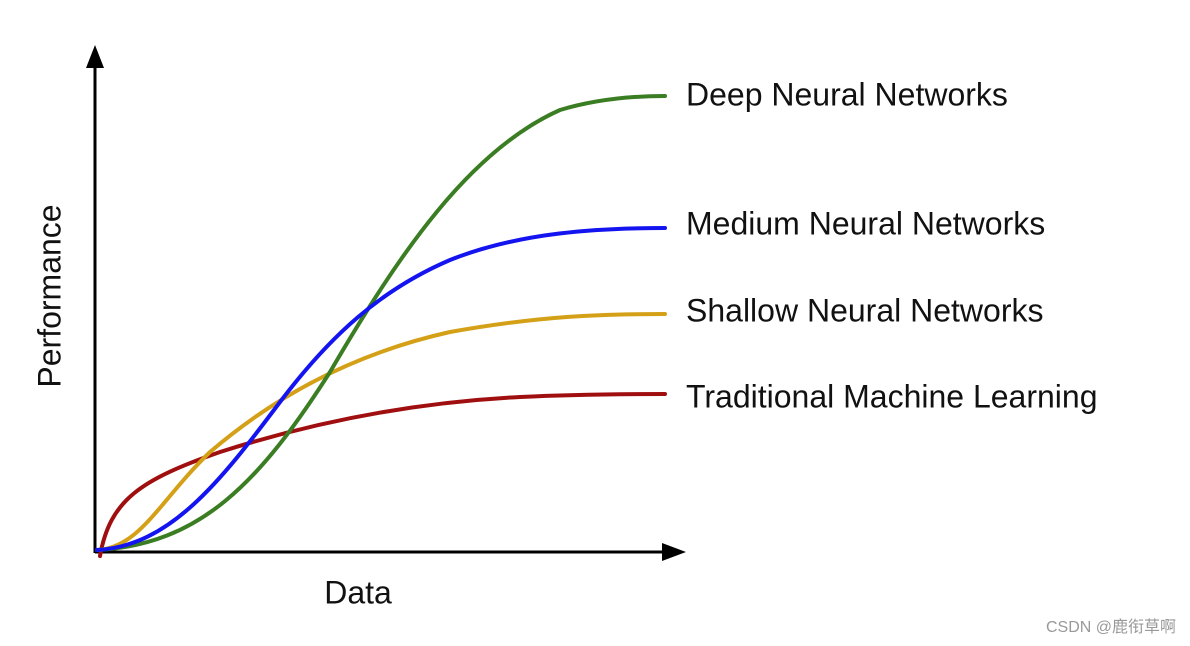 Image resolution: width=1190 pixels, height=646 pixels. What do you see at coordinates (847, 94) in the screenshot?
I see `curve-label: Deep Neural Networks` at bounding box center [847, 94].